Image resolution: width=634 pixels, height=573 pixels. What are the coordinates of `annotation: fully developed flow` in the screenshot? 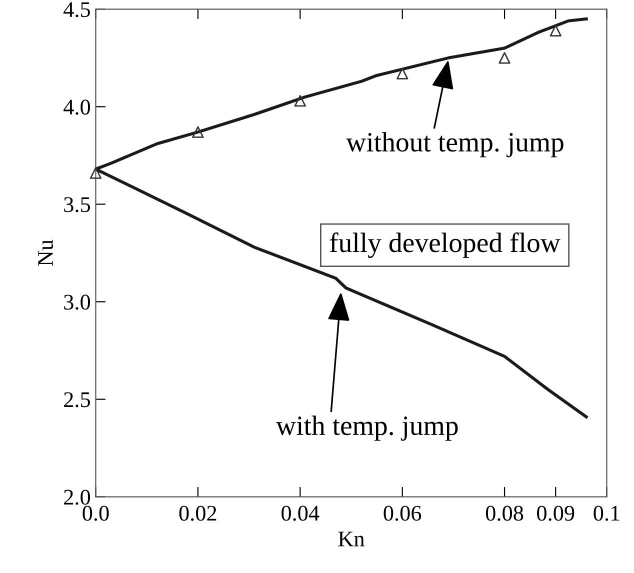 It's located at (445, 245).